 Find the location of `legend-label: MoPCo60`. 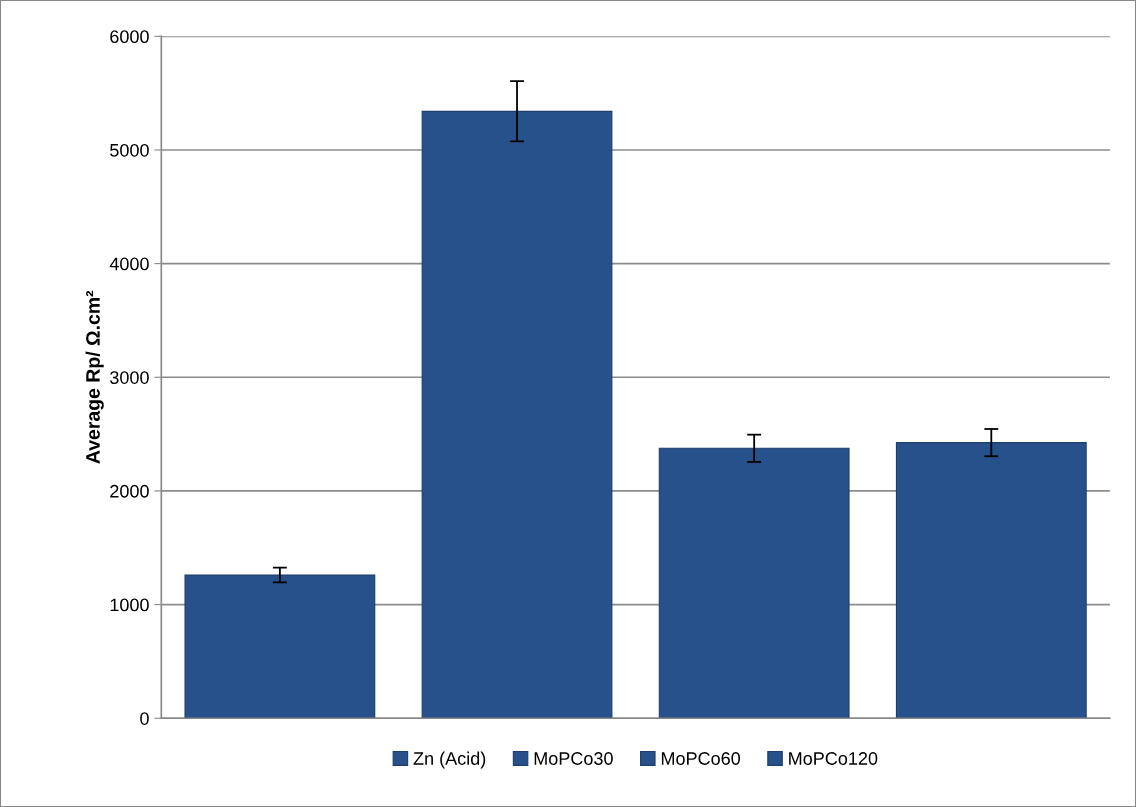

legend-label: MoPCo60 is located at coordinates (701, 758).